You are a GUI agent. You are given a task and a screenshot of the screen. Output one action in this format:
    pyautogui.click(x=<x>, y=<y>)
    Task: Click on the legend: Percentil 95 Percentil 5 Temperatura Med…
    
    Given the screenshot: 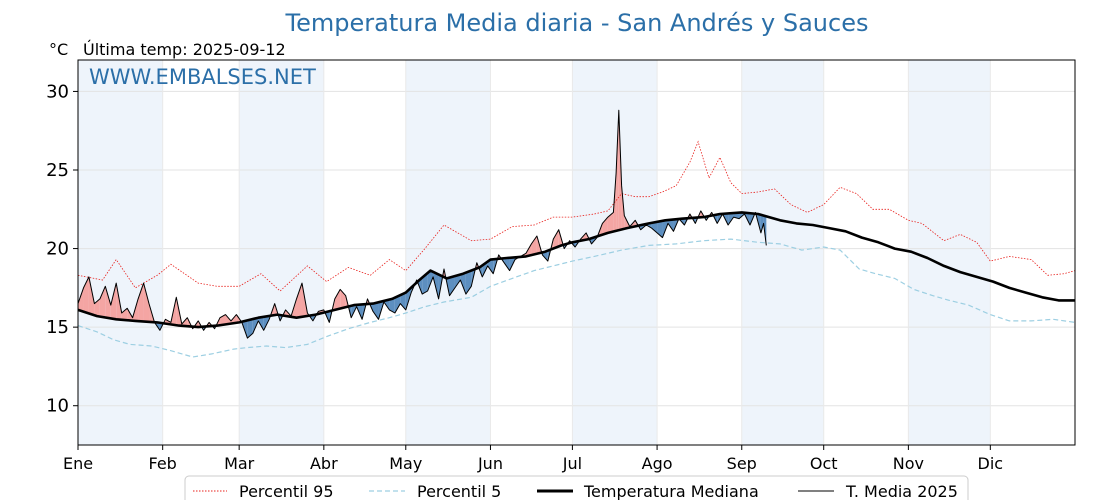 What is the action you would take?
    pyautogui.click(x=576, y=487)
    